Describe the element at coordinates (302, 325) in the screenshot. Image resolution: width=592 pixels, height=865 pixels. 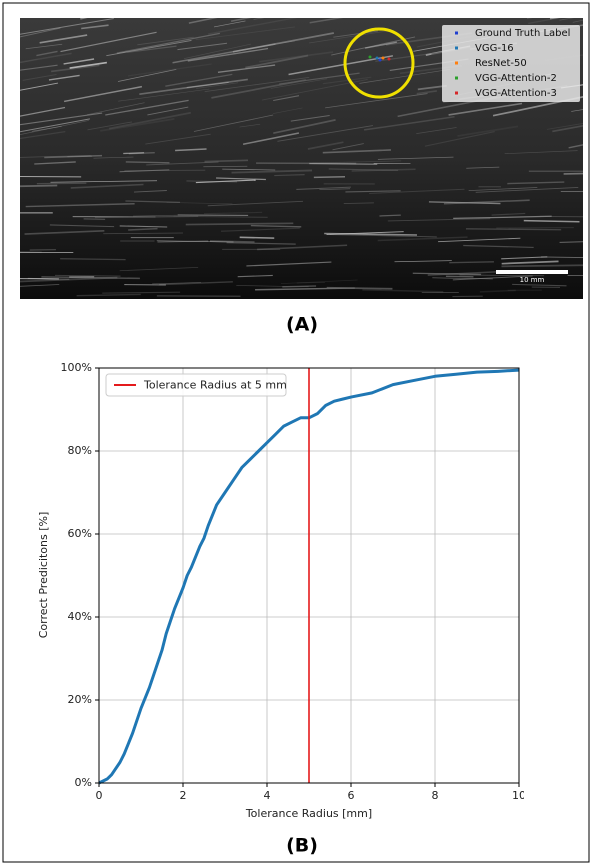
I see `panel-label: (A)` at that location.